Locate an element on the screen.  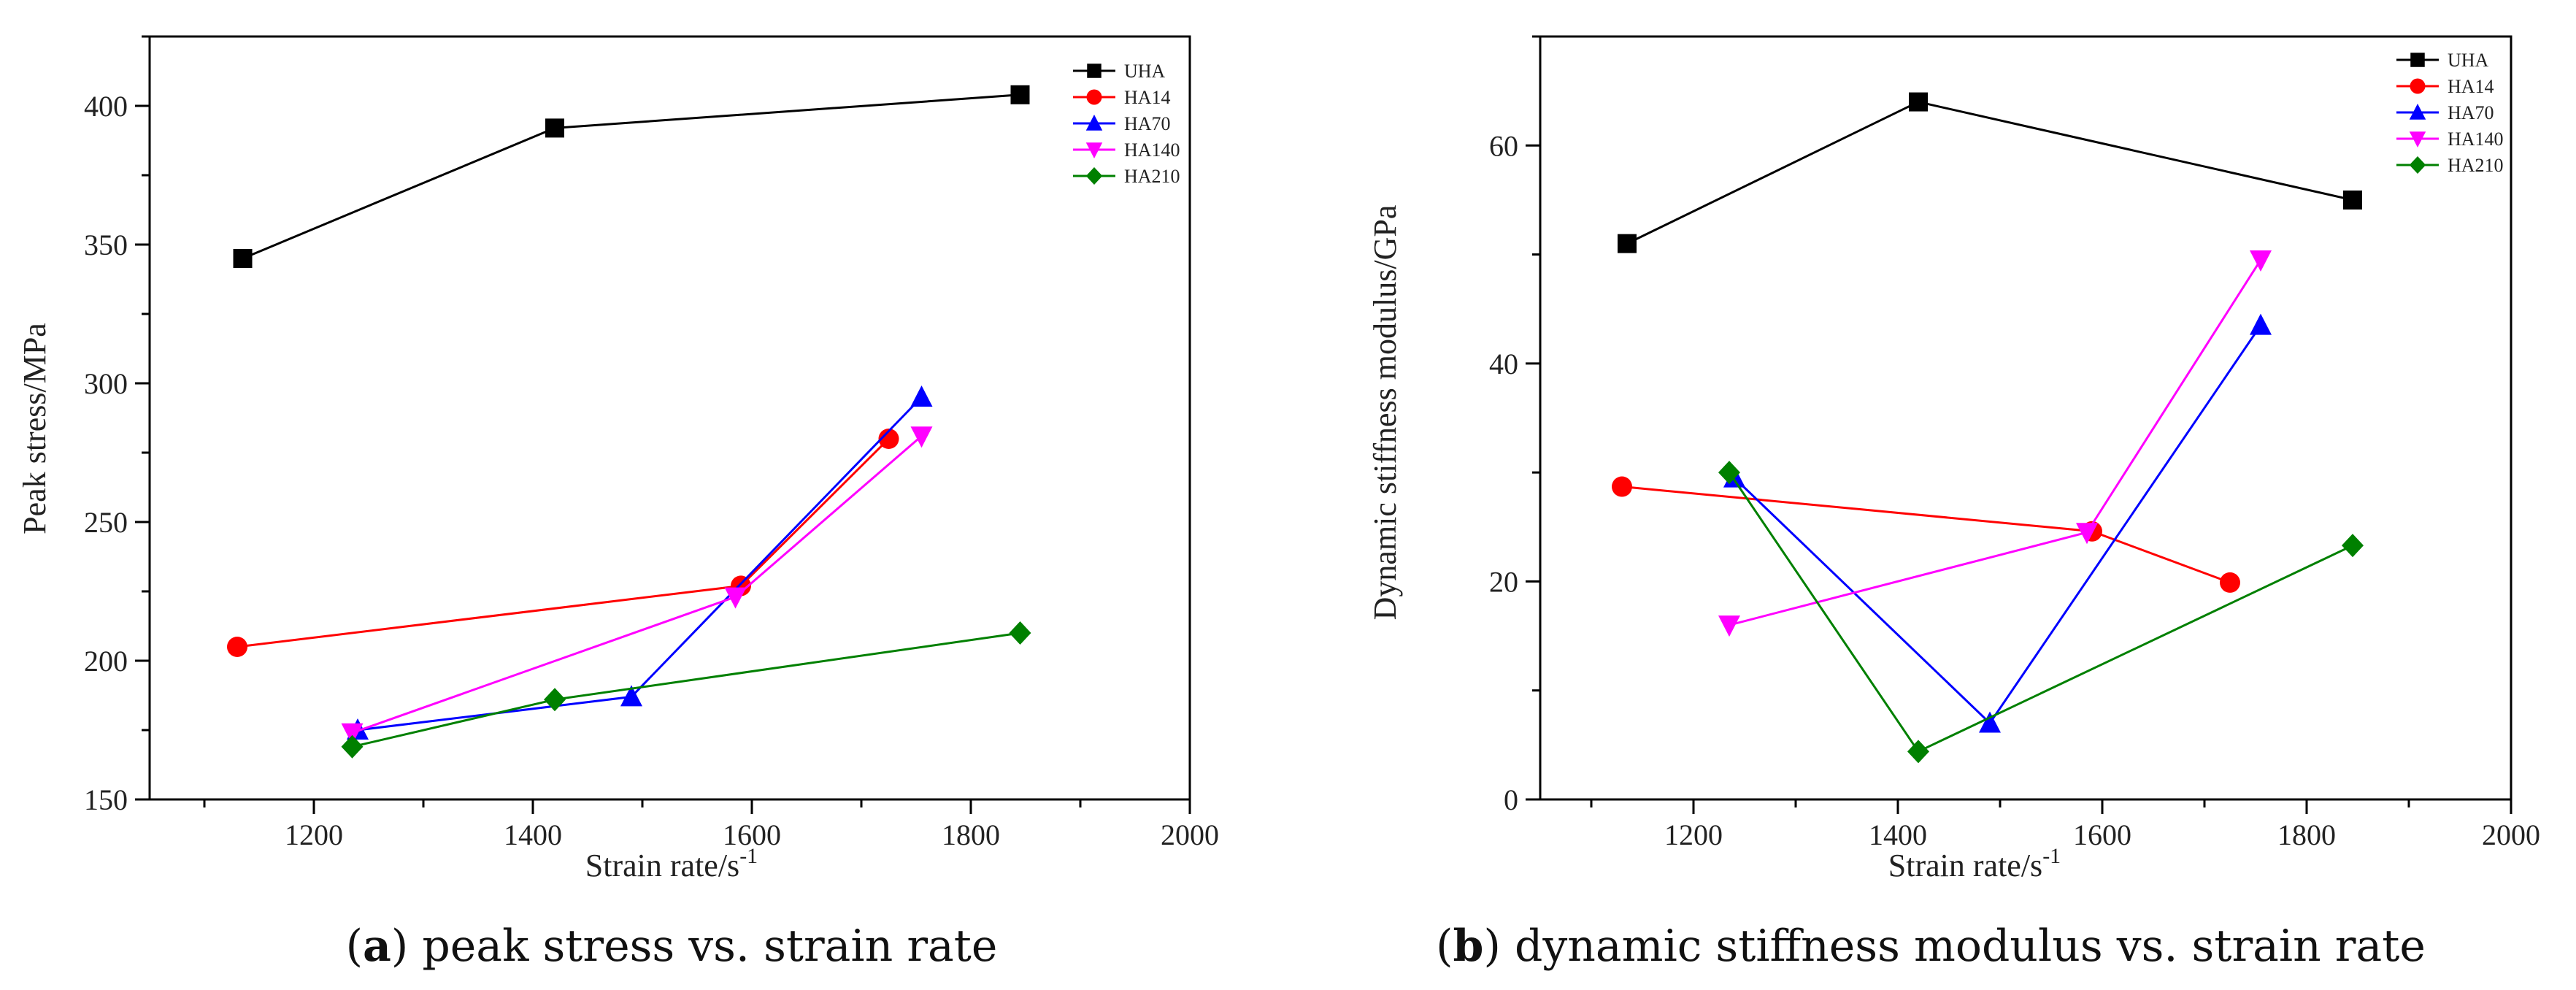
panel-b-legend-ha70-marker is located at coordinates (2417, 112).